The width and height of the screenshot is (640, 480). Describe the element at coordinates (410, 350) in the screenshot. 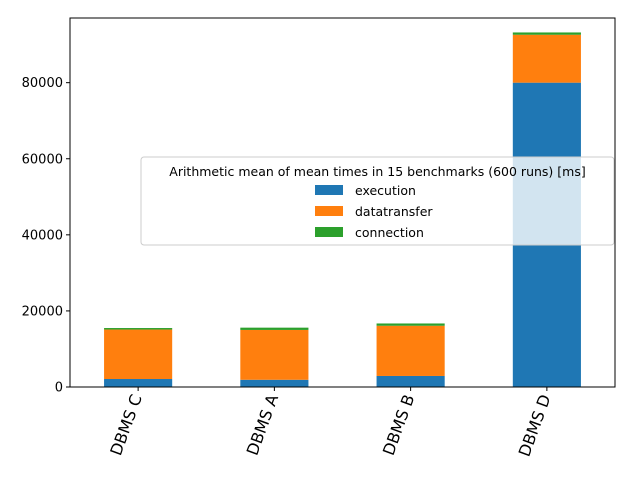

I see `bar-datatransfer-dbms-b` at that location.